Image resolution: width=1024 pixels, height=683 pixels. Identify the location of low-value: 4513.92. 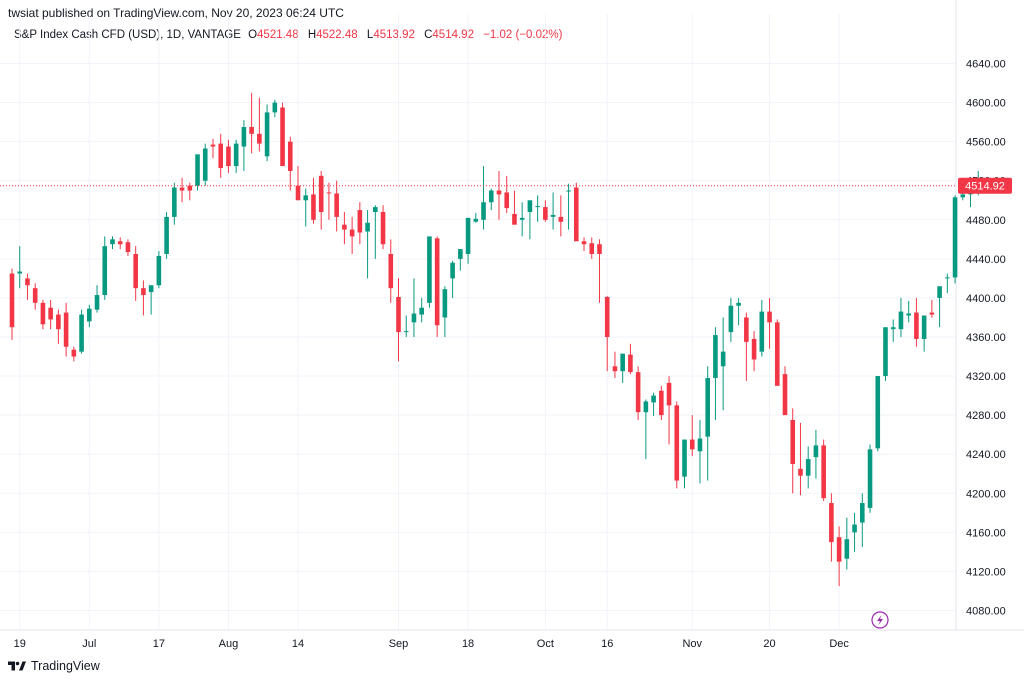
(394, 35).